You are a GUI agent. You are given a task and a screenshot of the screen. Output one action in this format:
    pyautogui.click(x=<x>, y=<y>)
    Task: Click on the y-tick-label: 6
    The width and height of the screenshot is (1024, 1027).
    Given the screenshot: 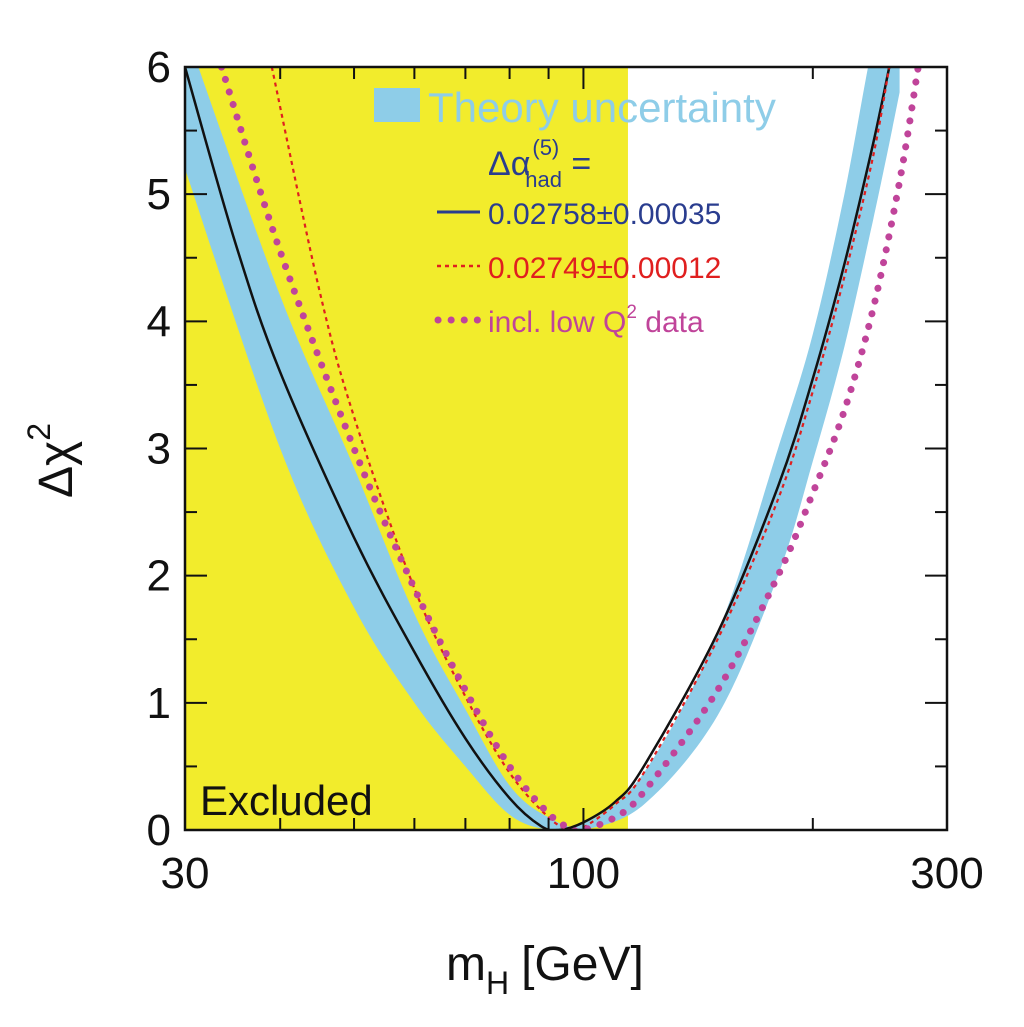 What is the action you would take?
    pyautogui.click(x=159, y=67)
    